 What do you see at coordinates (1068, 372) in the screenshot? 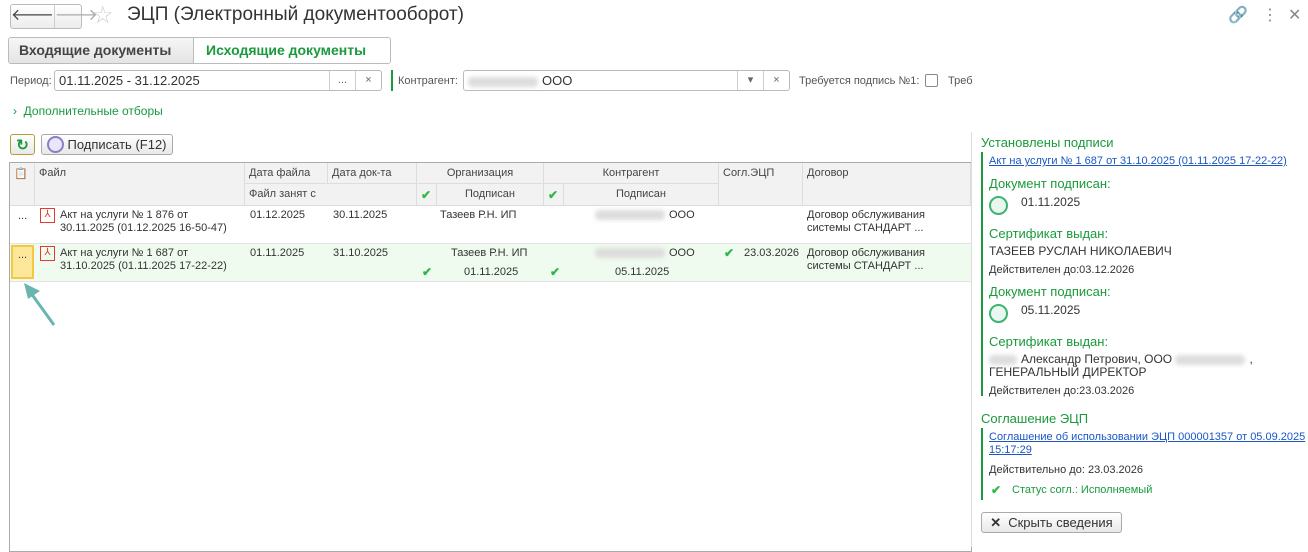
I see `sig2-cert-position: ГЕНЕРАЛЬНЫЙ ДИРЕКТОР` at bounding box center [1068, 372].